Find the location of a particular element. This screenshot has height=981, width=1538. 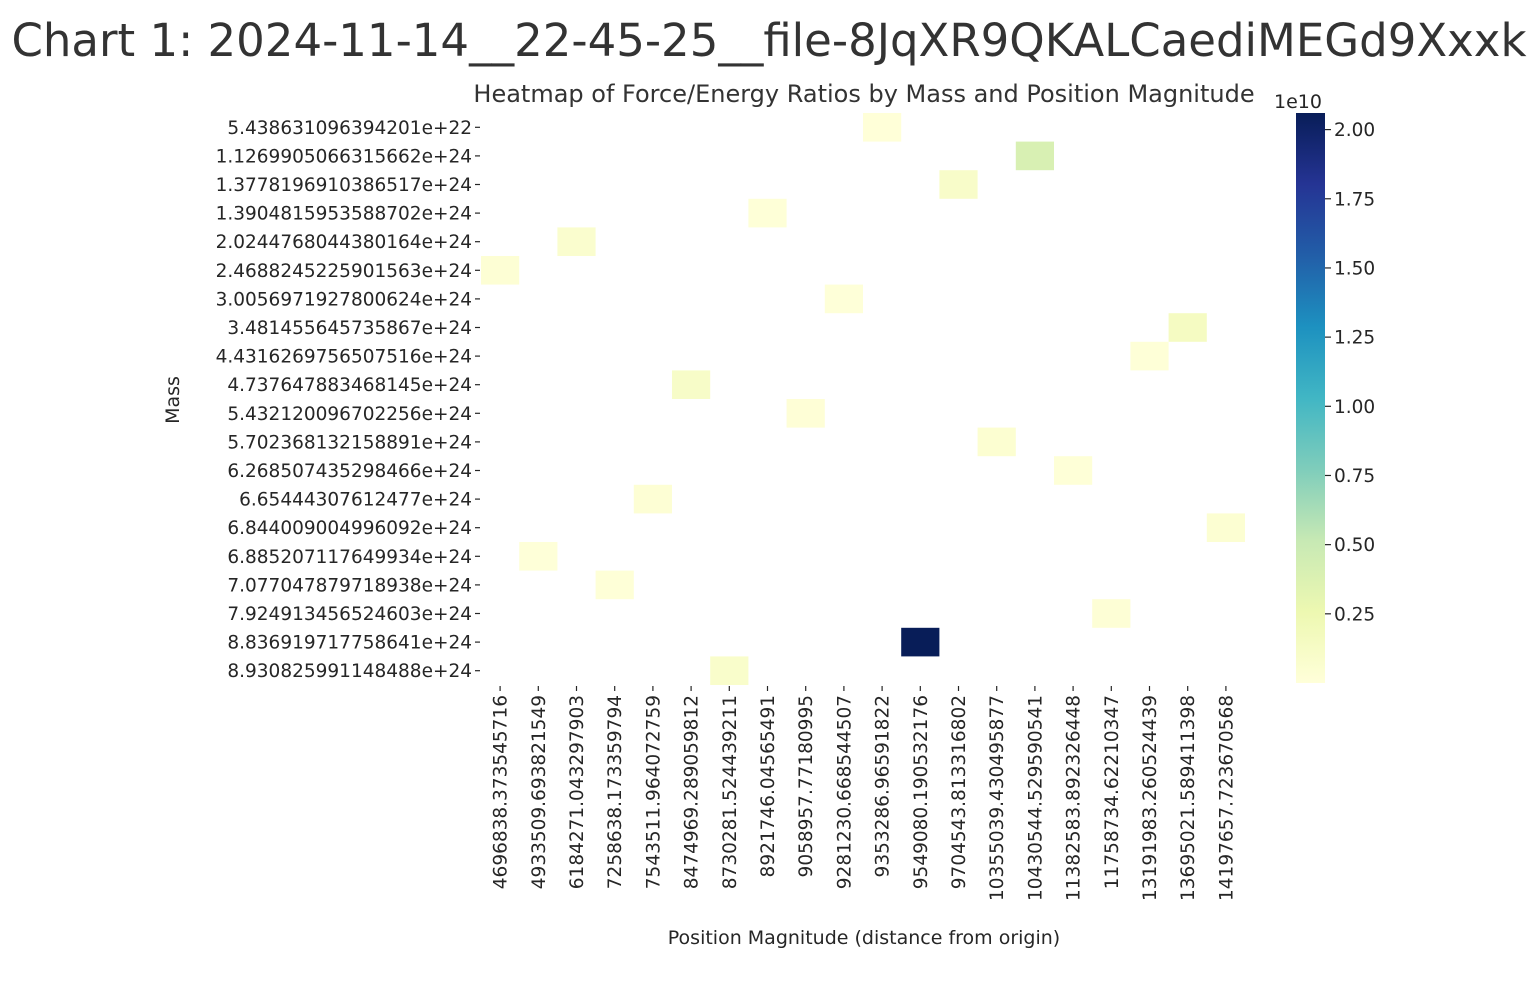

y-tick-label-2: 1.3778196910386517e+24 is located at coordinates (344, 185).